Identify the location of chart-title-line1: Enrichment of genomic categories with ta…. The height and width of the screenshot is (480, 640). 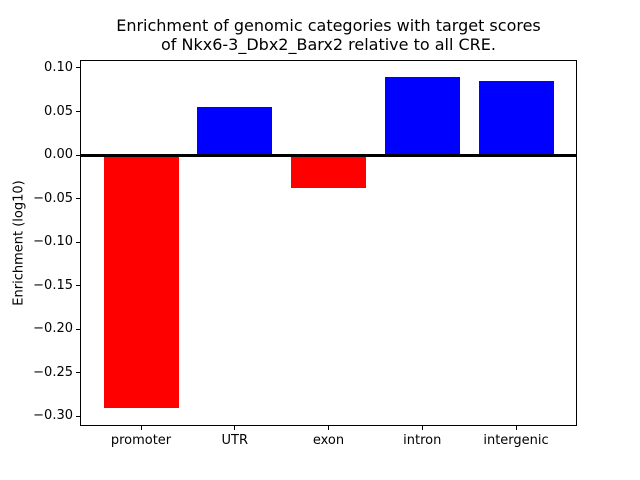
(328, 25).